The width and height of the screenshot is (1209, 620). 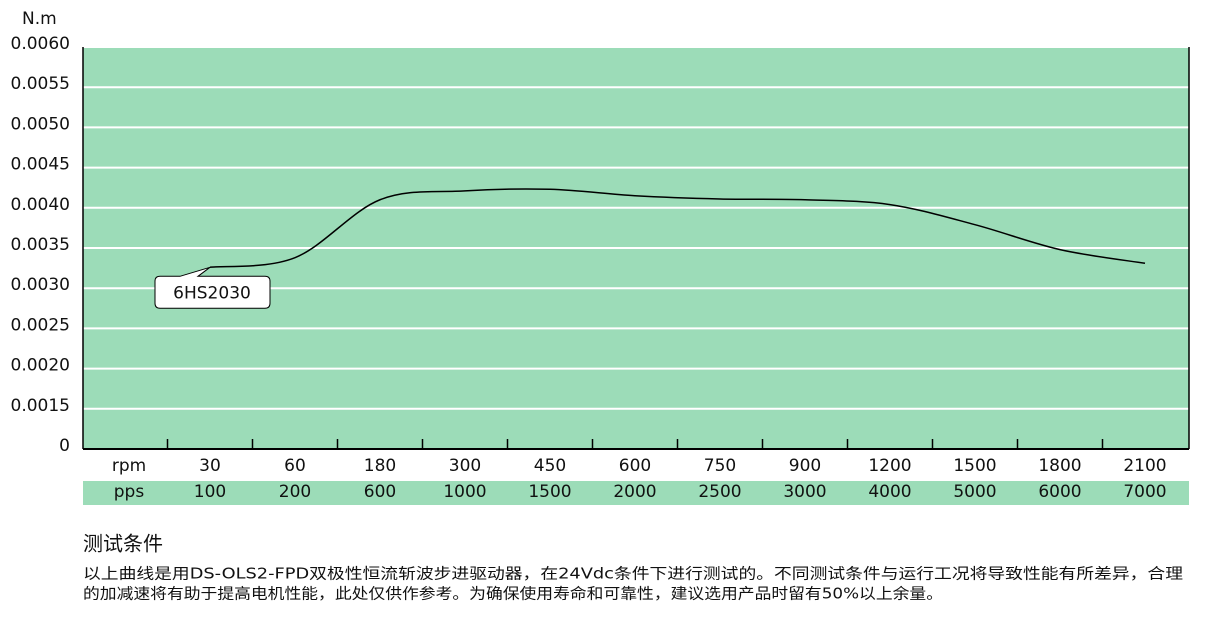 What do you see at coordinates (550, 466) in the screenshot?
I see `x-tick-label: 450` at bounding box center [550, 466].